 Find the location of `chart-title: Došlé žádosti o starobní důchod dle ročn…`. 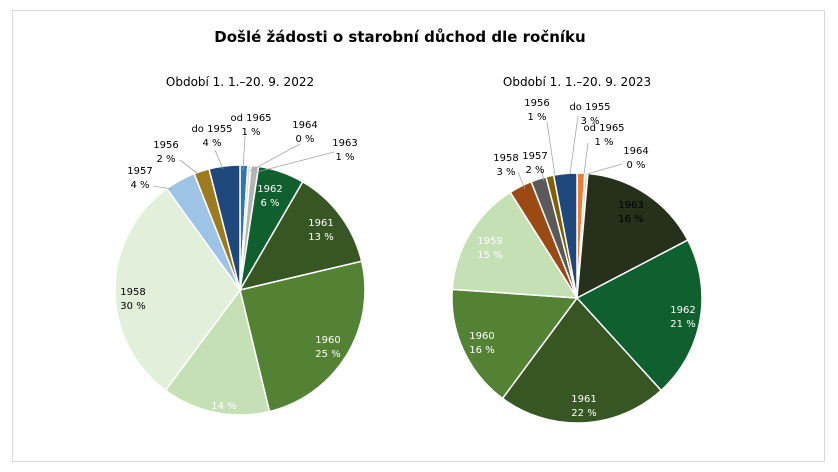

chart-title: Došlé žádosti o starobní důchod dle ročn… is located at coordinates (399, 37).